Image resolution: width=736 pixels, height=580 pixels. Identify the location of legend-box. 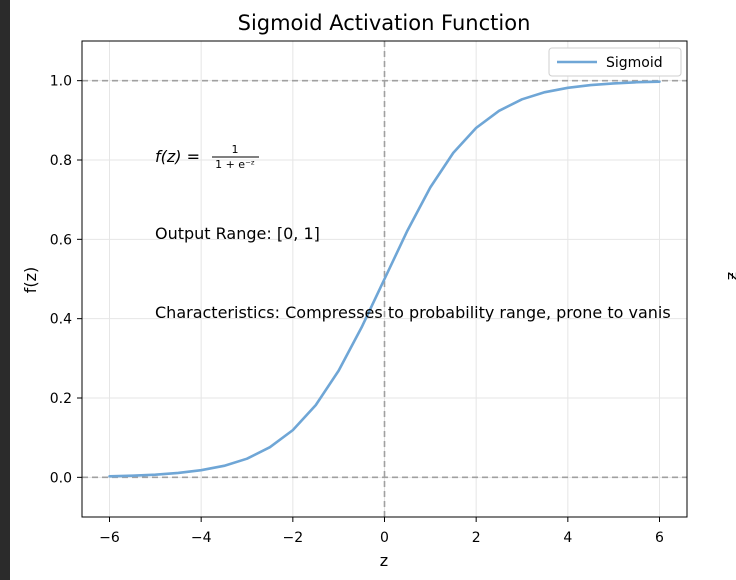
(615, 62).